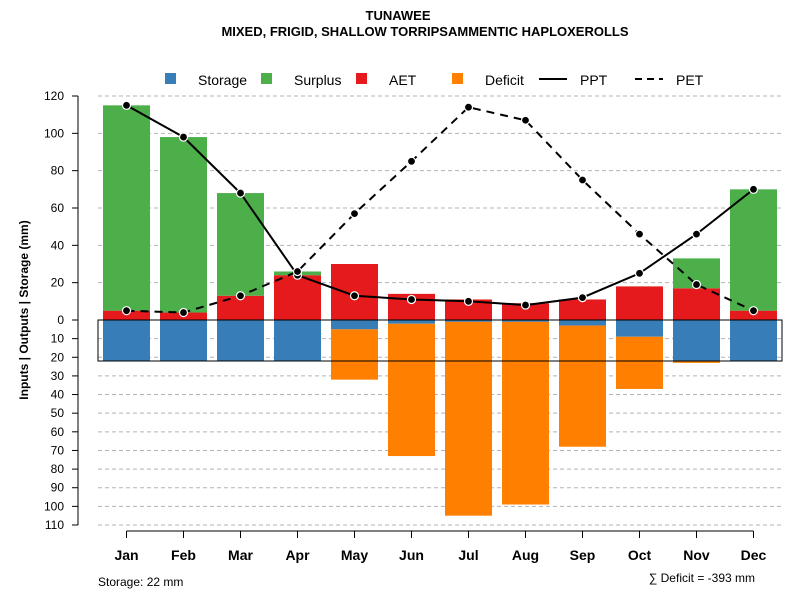 The image size is (800, 600). I want to click on bar-aet-oct, so click(639, 303).